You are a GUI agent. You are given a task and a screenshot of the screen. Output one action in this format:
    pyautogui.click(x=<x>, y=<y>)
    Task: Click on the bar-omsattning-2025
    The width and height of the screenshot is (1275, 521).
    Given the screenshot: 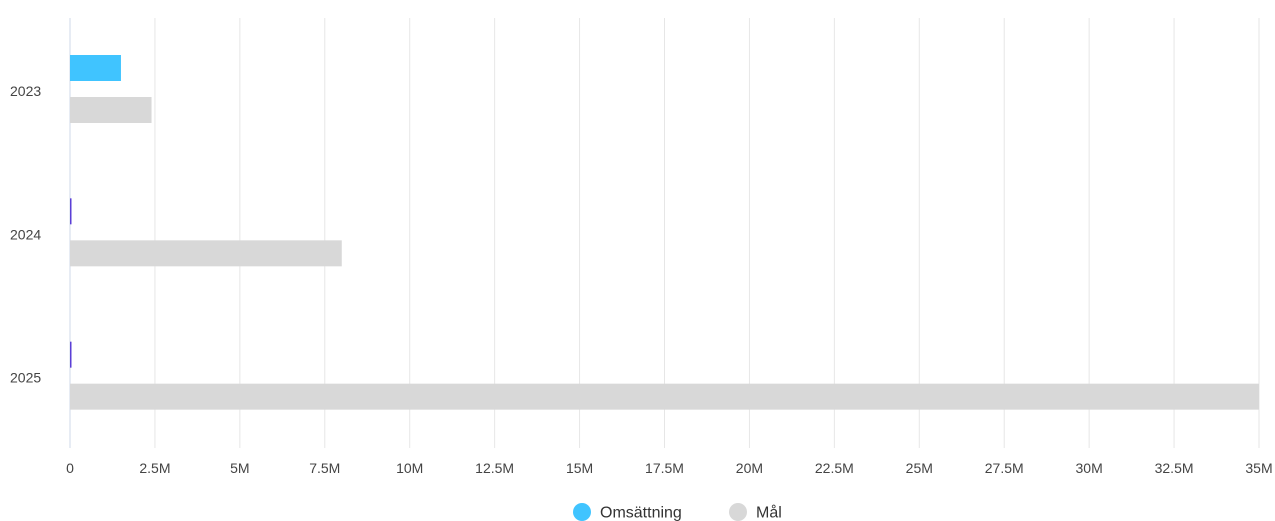 What is the action you would take?
    pyautogui.click(x=71, y=354)
    